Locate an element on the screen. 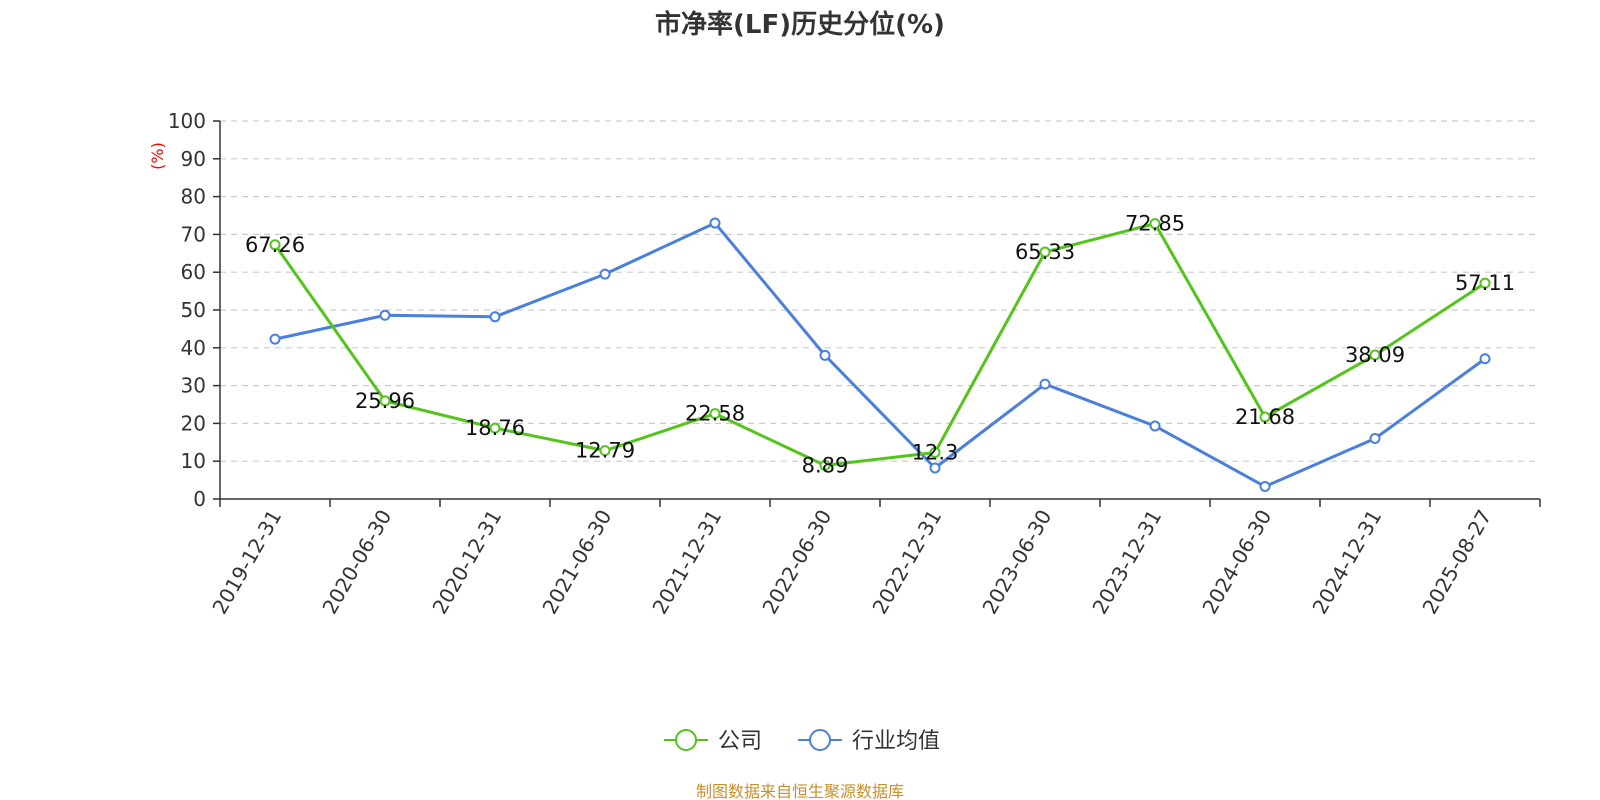  data-label: 25.96 is located at coordinates (385, 401).